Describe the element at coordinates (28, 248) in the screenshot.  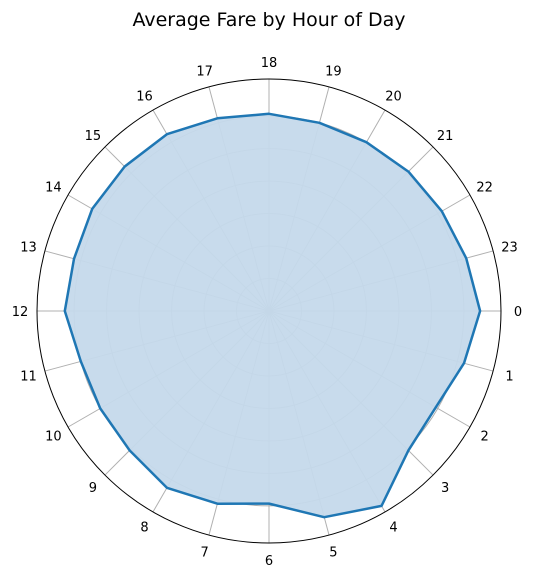
I see `tick-label-13: 13` at that location.